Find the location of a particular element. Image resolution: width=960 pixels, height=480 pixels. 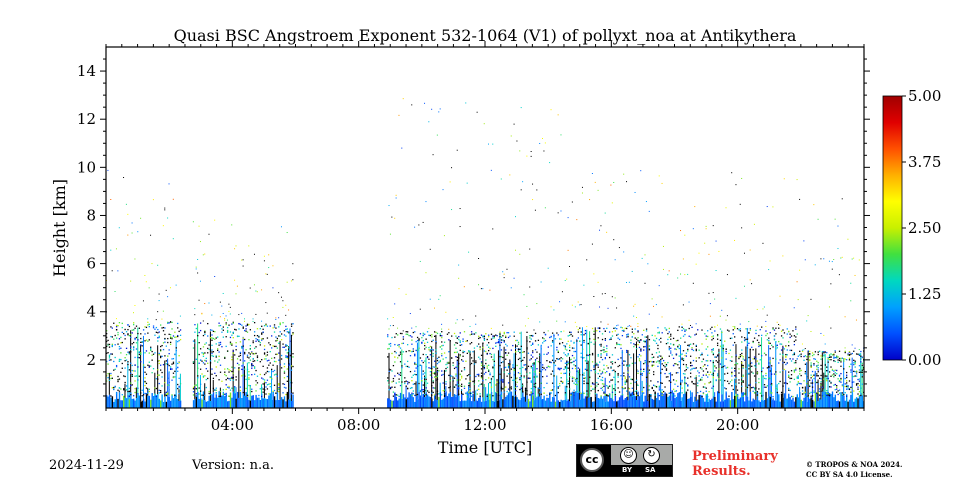

y-tick-label: 4 is located at coordinates (91, 312).